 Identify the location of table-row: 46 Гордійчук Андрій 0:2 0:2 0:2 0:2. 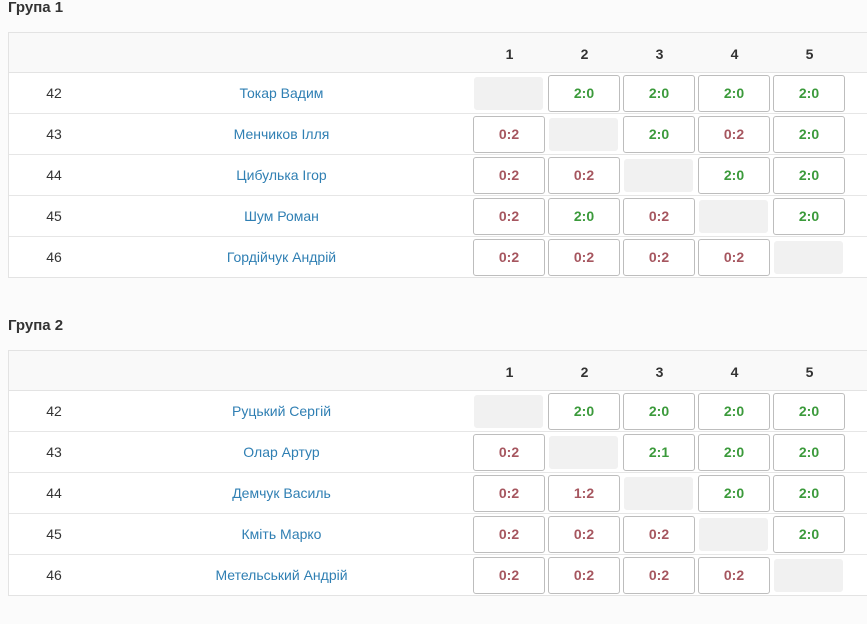
(438, 257).